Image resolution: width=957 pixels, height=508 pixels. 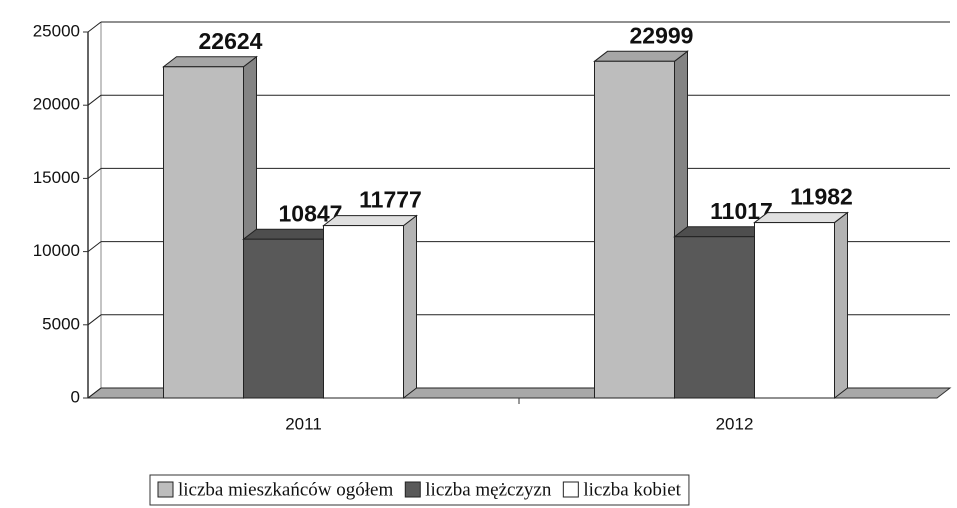 I want to click on y-tick-label: 0, so click(x=75, y=396).